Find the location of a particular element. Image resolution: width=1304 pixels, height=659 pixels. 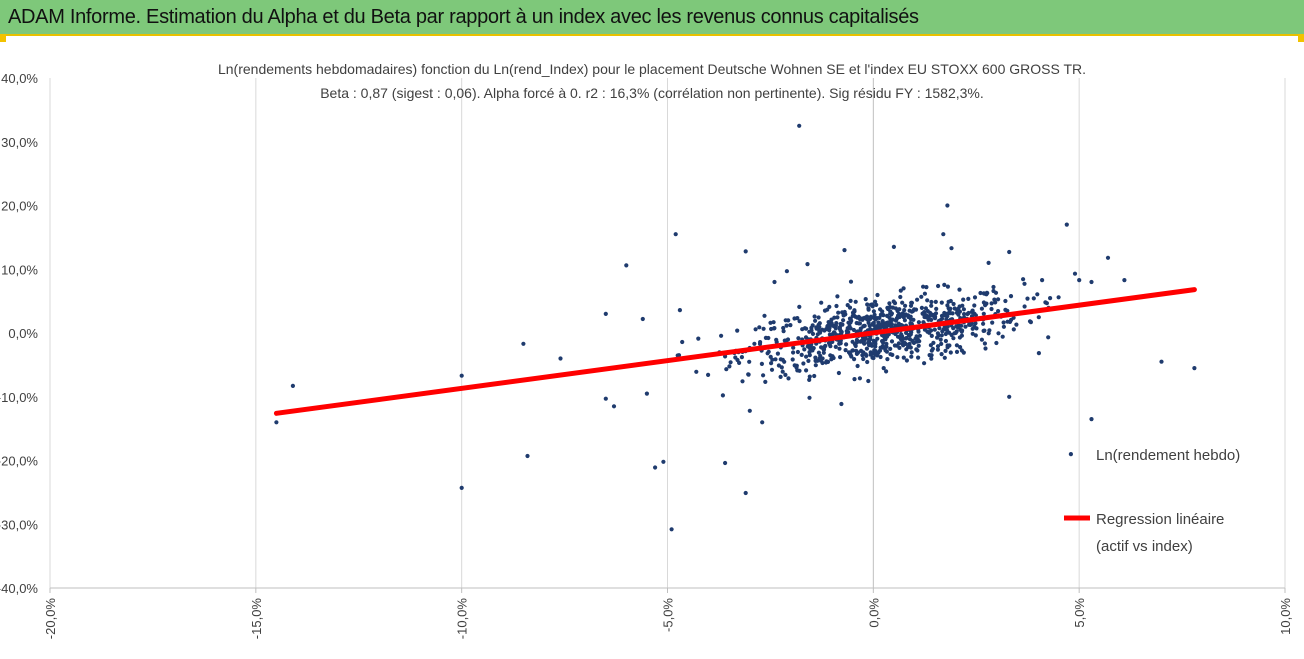

x-tick-label: 10,0% is located at coordinates (1285, 616).